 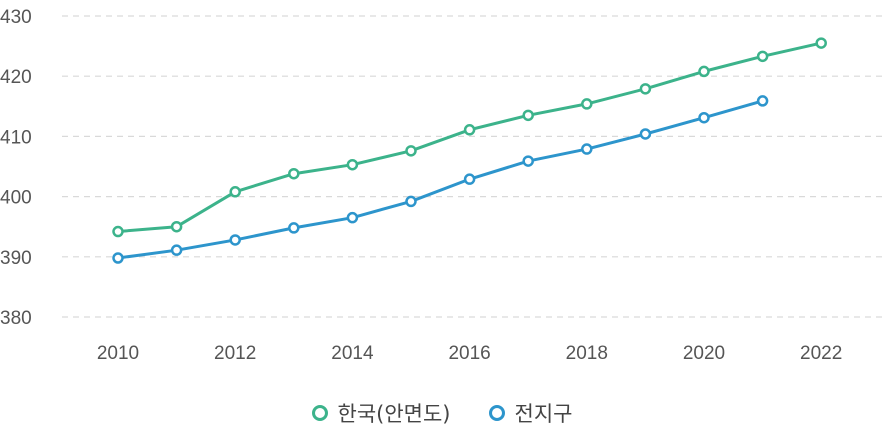 I want to click on legend-item-korea: 한국(안면도), so click(x=381, y=413).